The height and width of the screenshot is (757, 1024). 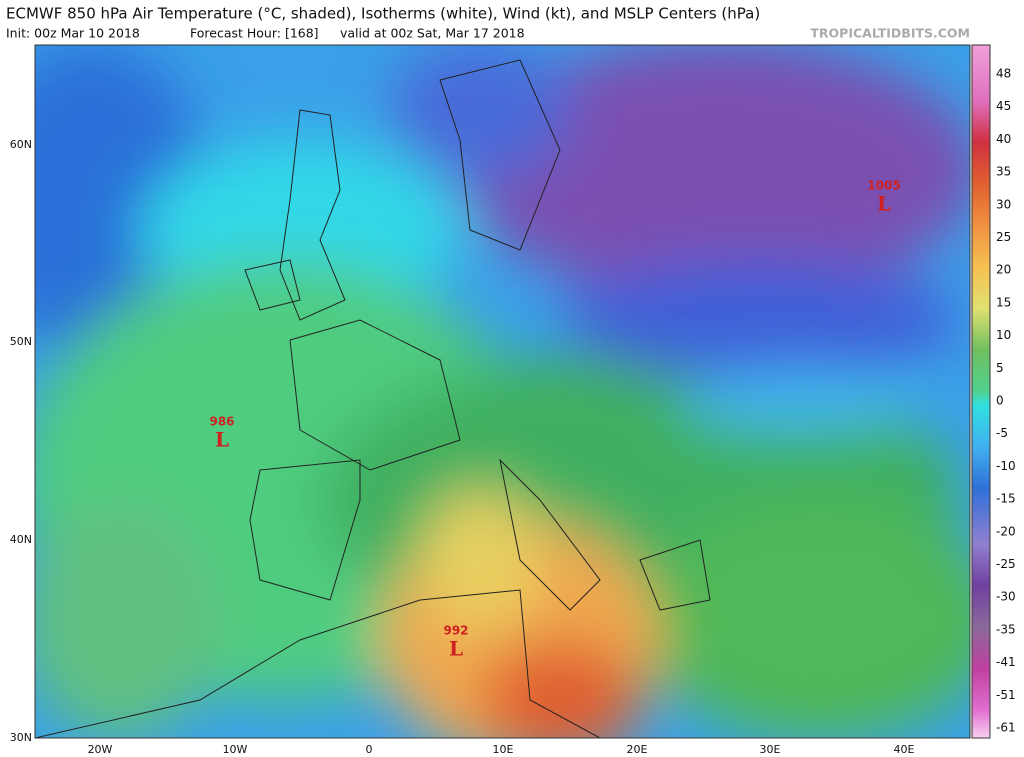 What do you see at coordinates (1003, 270) in the screenshot?
I see `colorbar-label: 20` at bounding box center [1003, 270].